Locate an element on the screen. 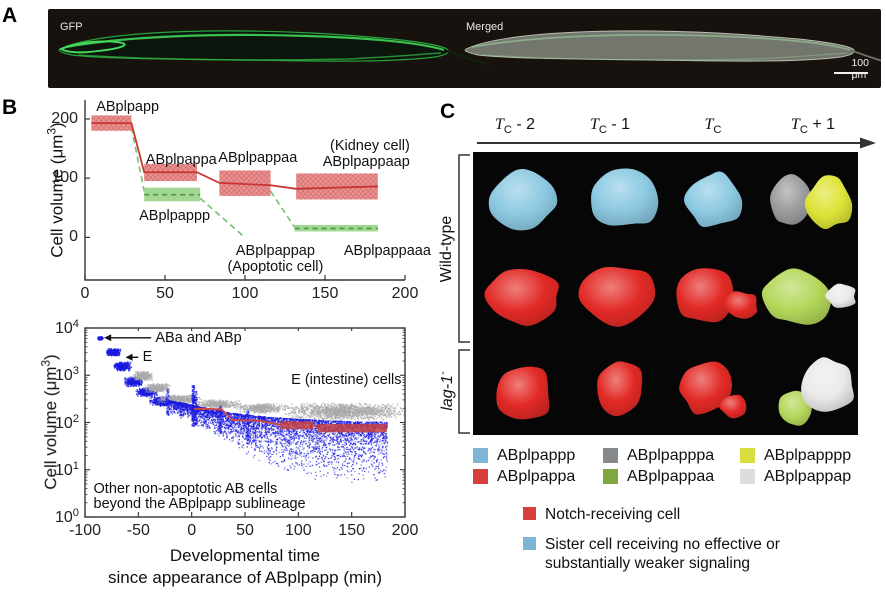 Image resolution: width=886 pixels, height=595 pixels. abplpapppa-swatch is located at coordinates (610, 455).